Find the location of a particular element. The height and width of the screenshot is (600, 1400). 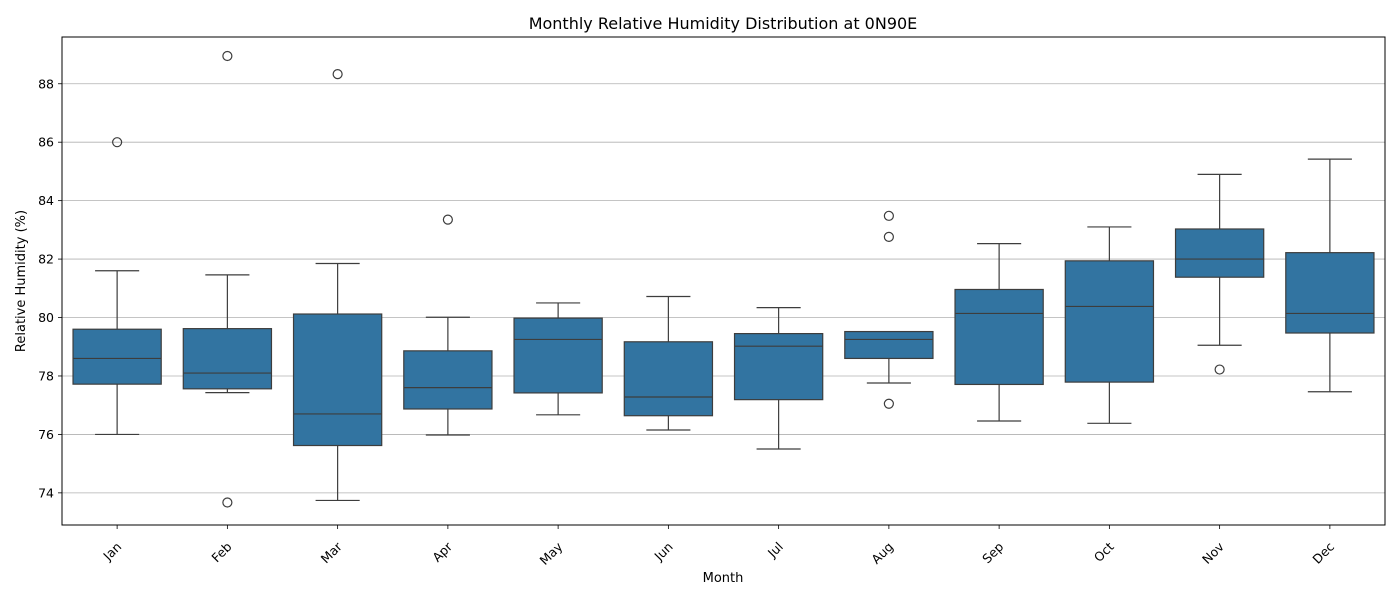

x-tick-label: Sep is located at coordinates (992, 552).